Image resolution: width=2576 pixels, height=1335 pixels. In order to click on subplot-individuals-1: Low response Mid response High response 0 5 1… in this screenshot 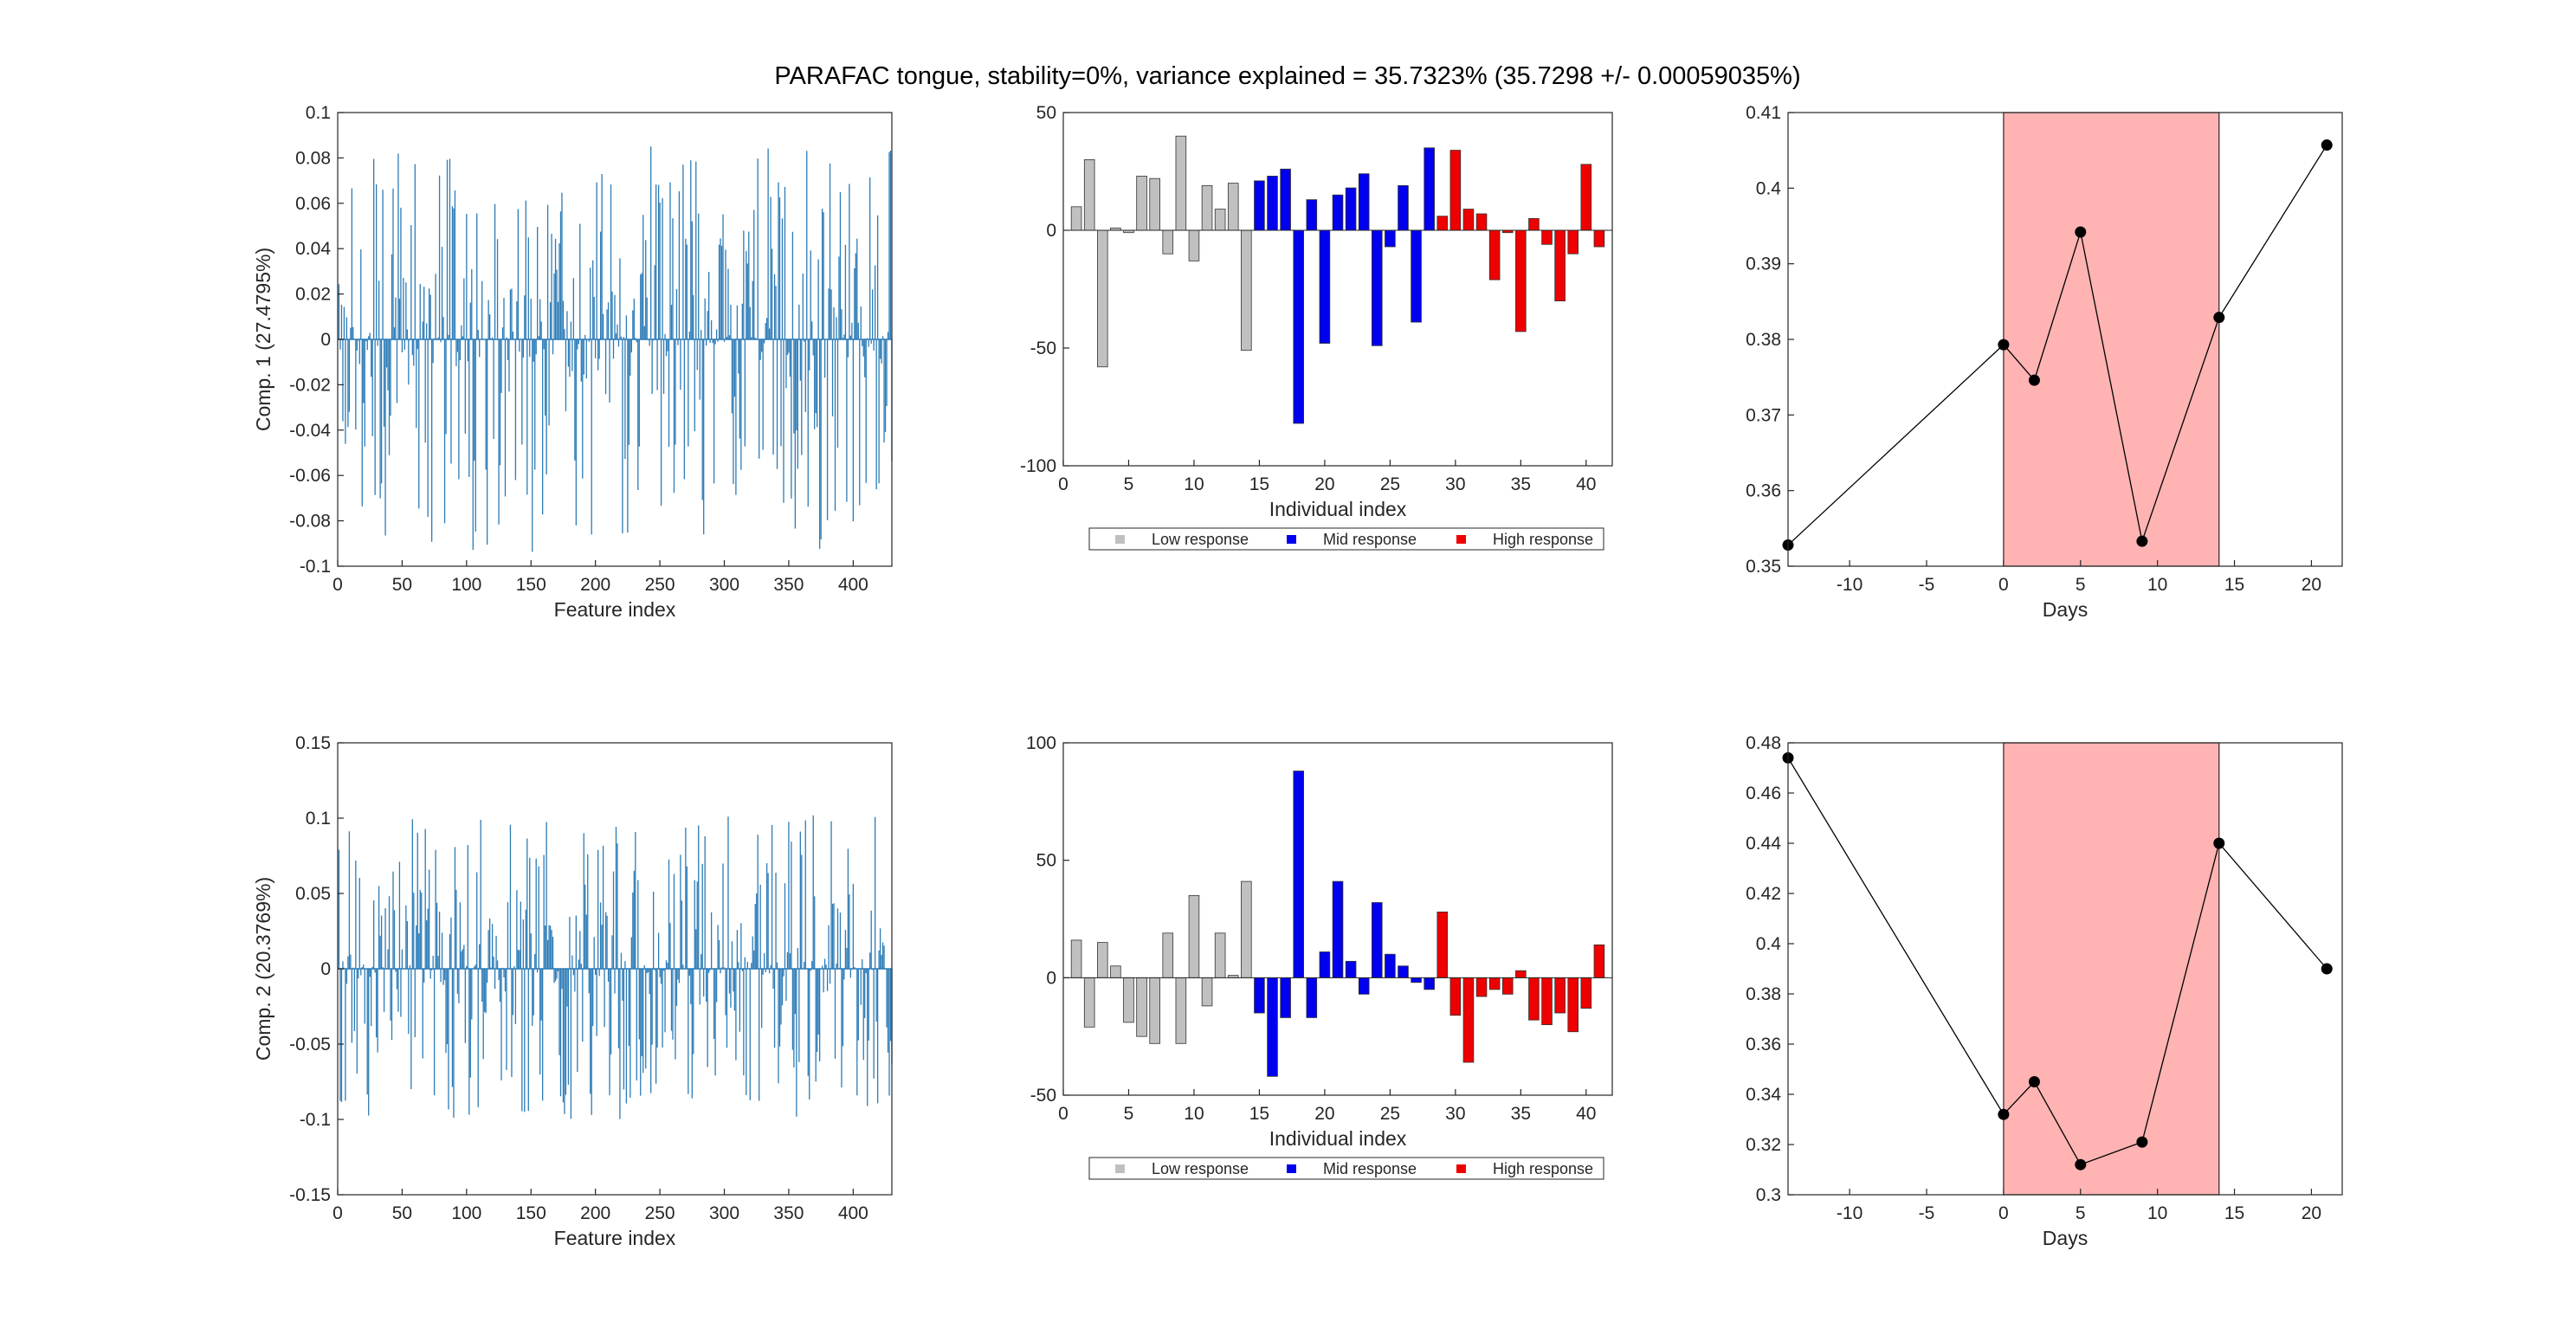, I will do `click(1316, 327)`.